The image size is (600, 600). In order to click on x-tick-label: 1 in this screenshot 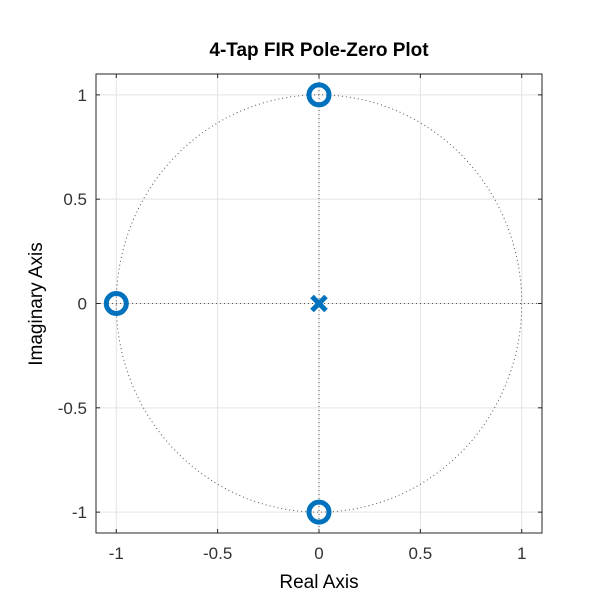, I will do `click(521, 553)`.